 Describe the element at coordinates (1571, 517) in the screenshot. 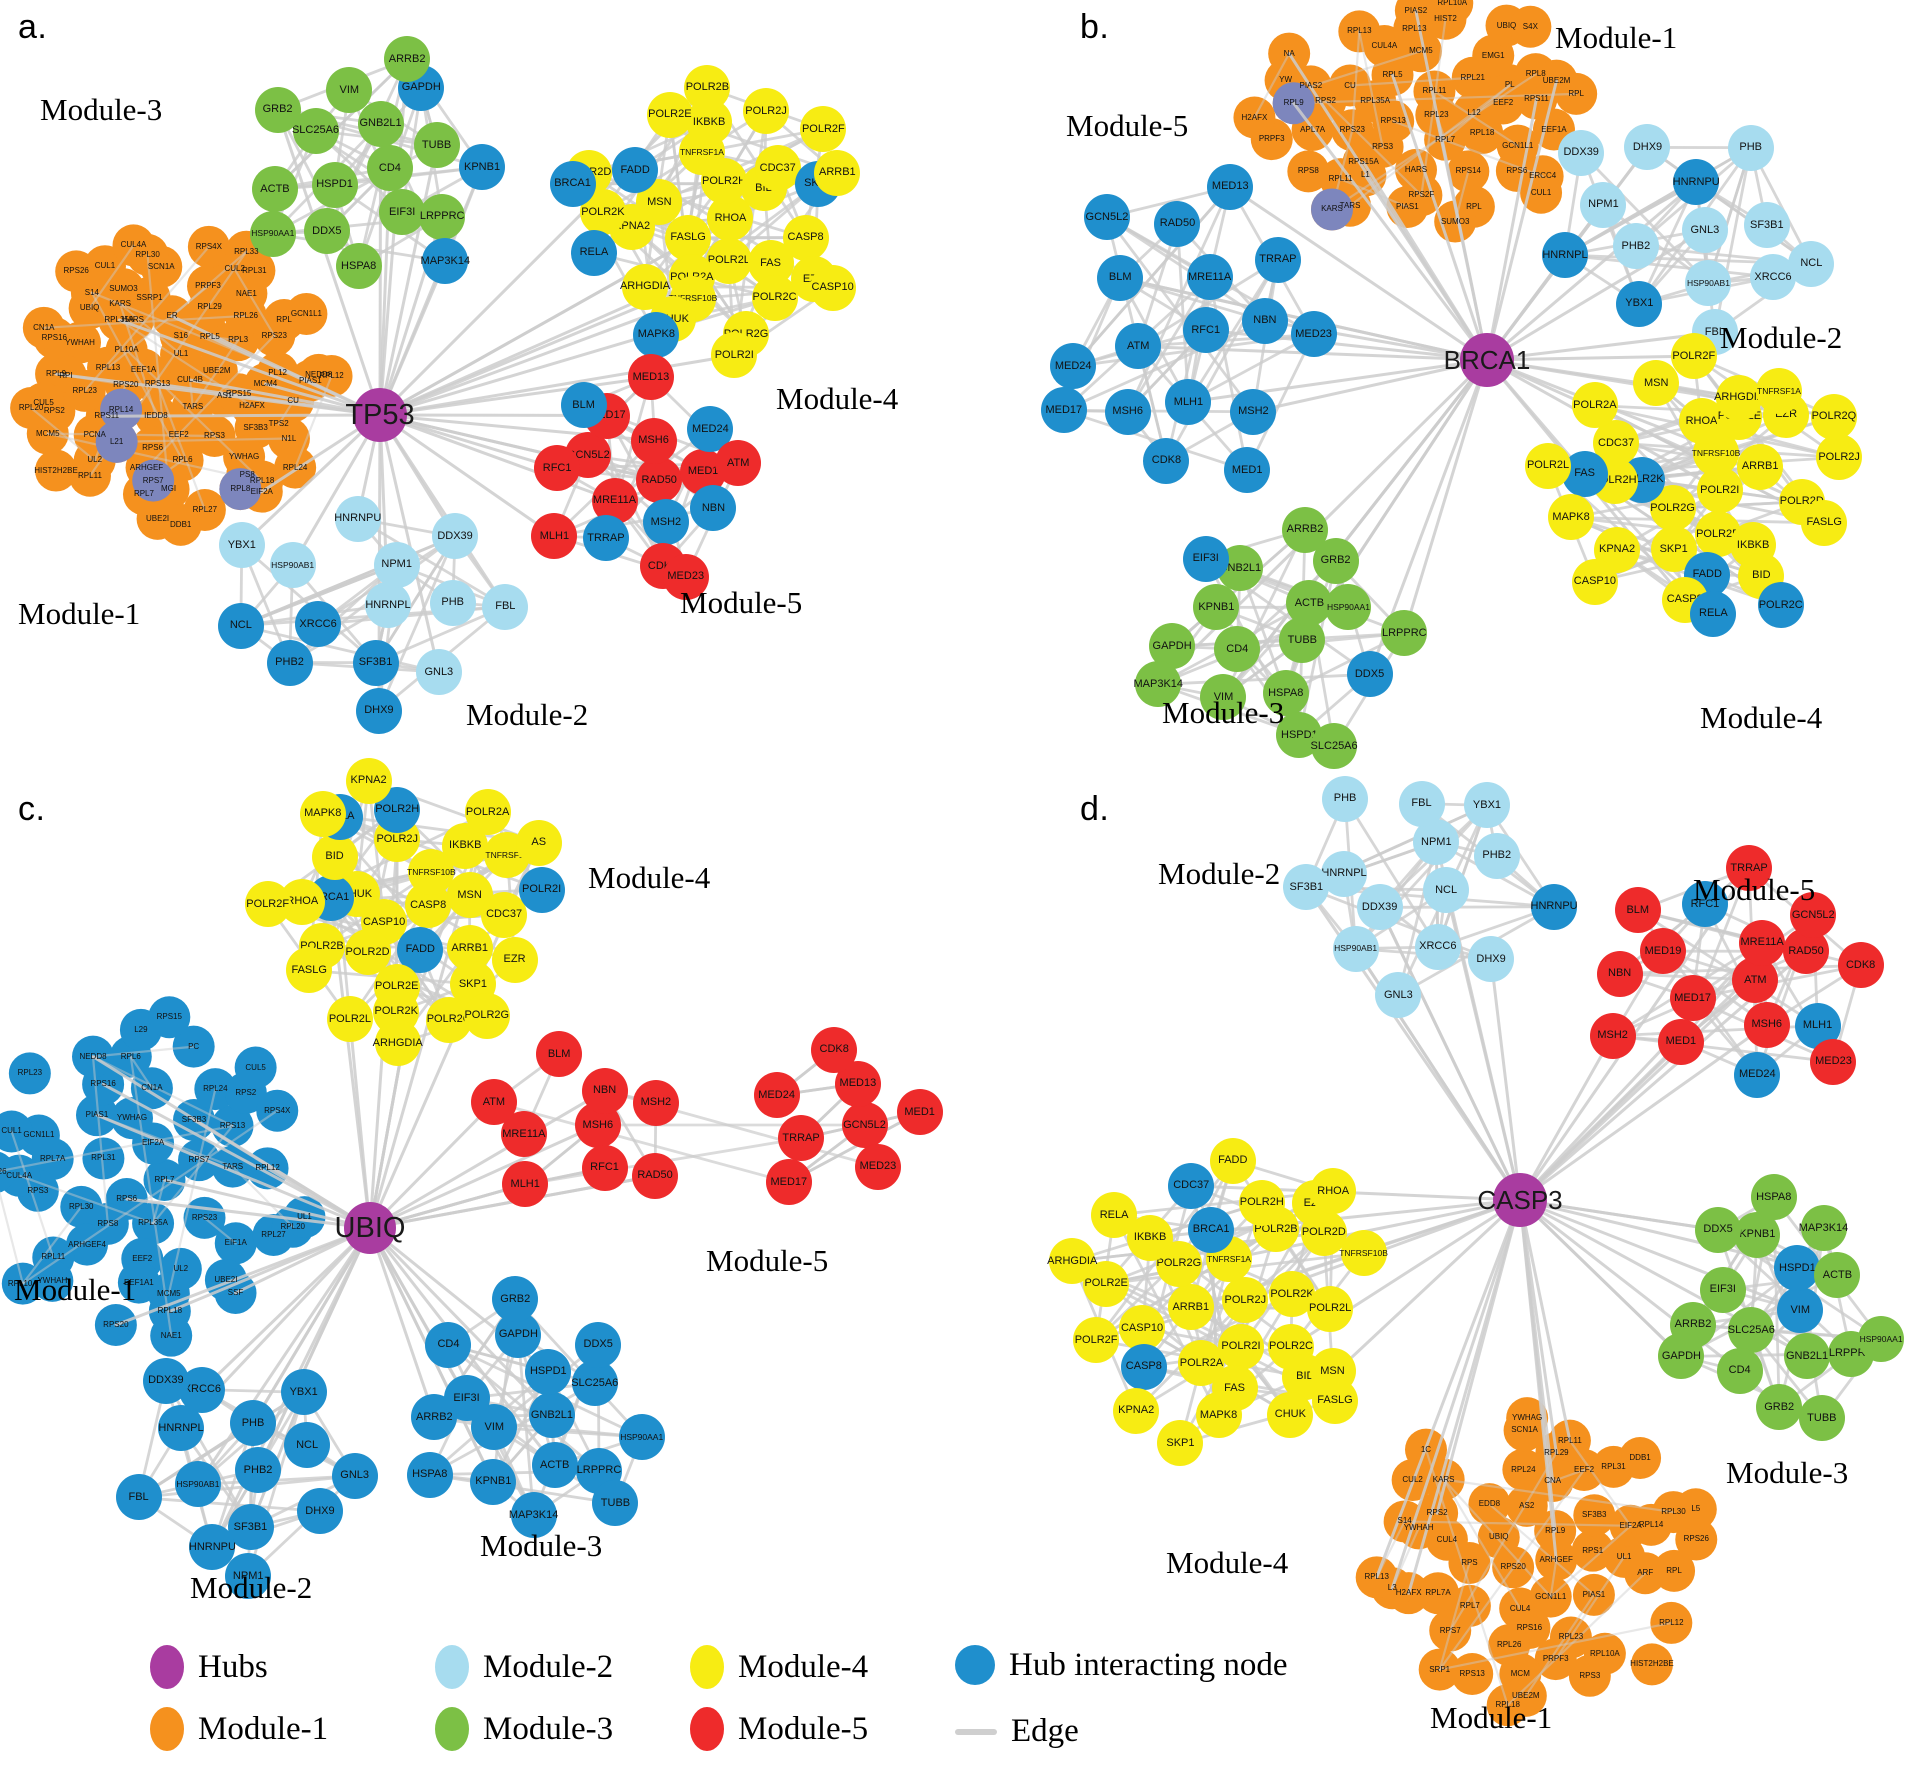

I see `b-module4-node-node: MAPK8` at that location.